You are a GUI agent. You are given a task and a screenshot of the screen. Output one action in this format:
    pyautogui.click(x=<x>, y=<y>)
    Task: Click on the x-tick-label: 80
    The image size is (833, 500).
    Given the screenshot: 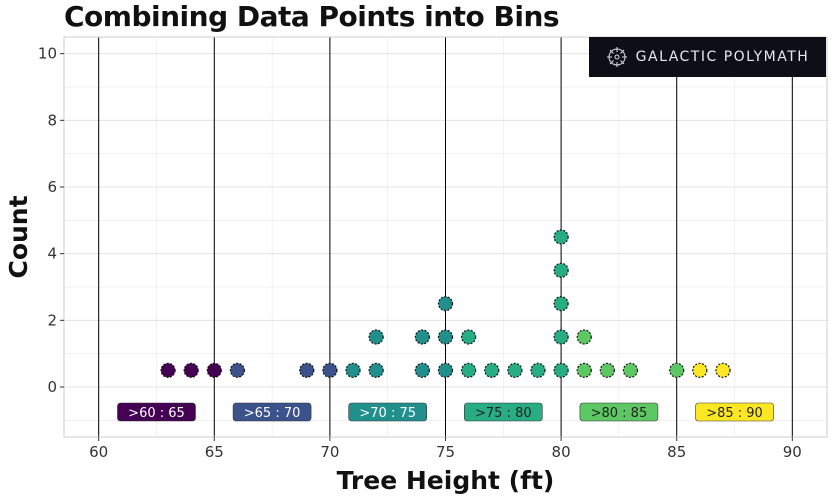 What is the action you would take?
    pyautogui.click(x=561, y=452)
    